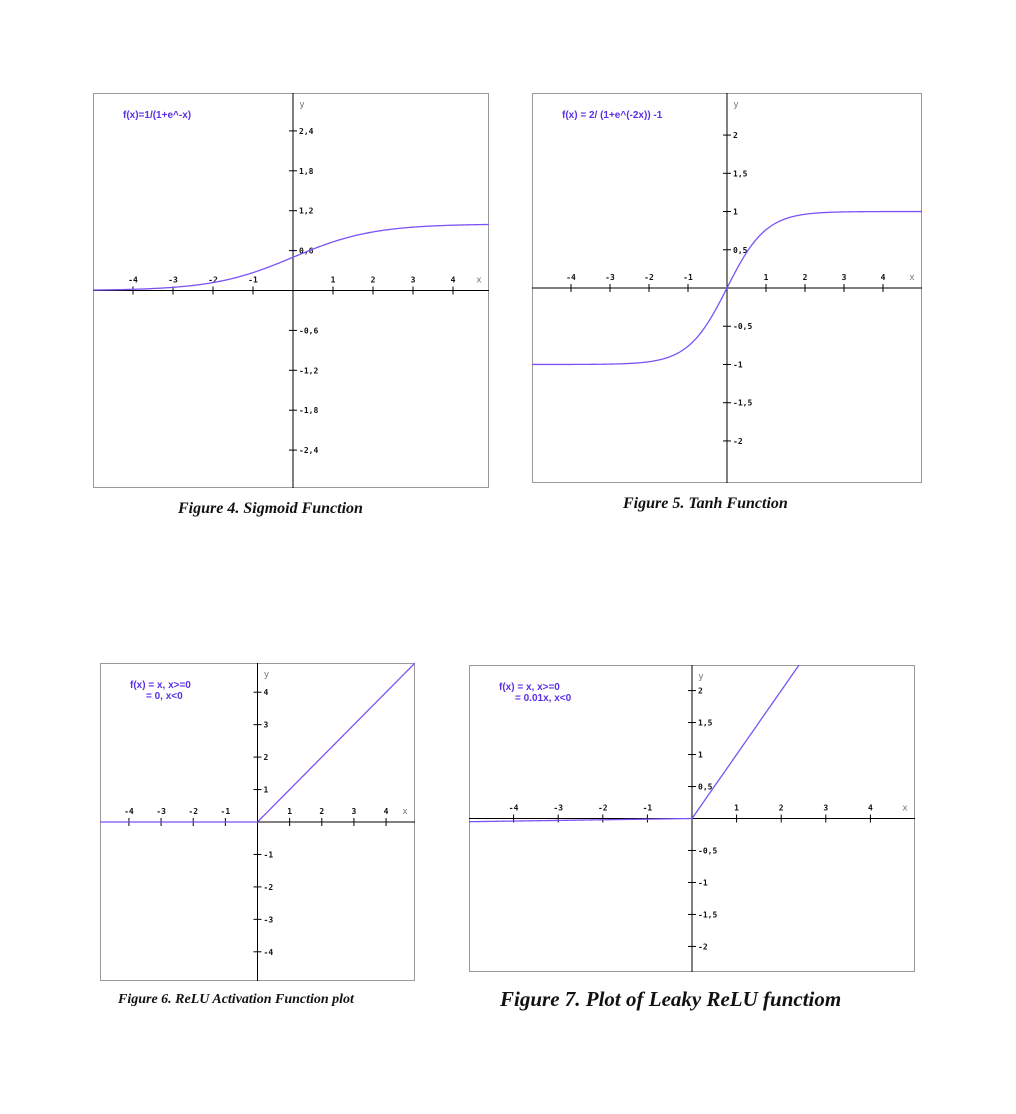  Describe the element at coordinates (157, 115) in the screenshot. I see `formula-line: f(x)=1/(1+e^-x)` at that location.